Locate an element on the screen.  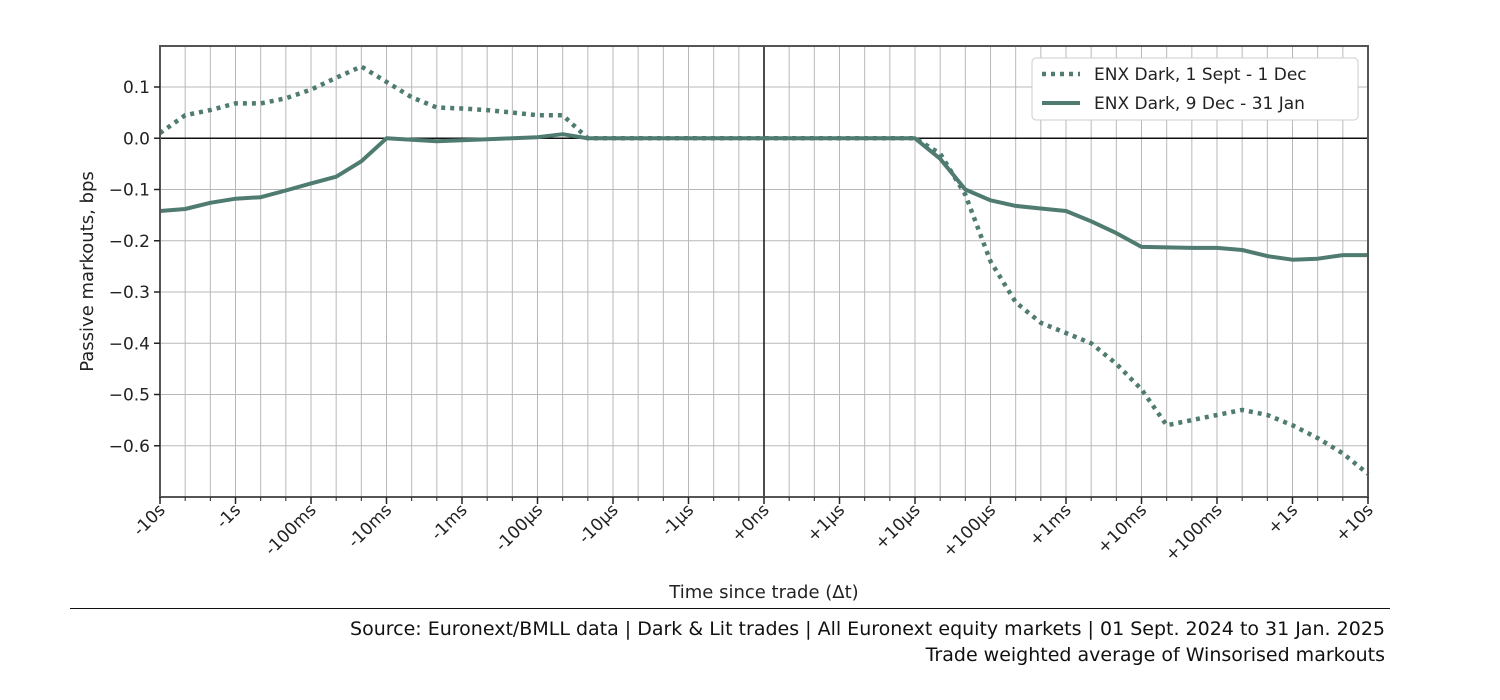
x-tick-label: +1s is located at coordinates (1283, 519).